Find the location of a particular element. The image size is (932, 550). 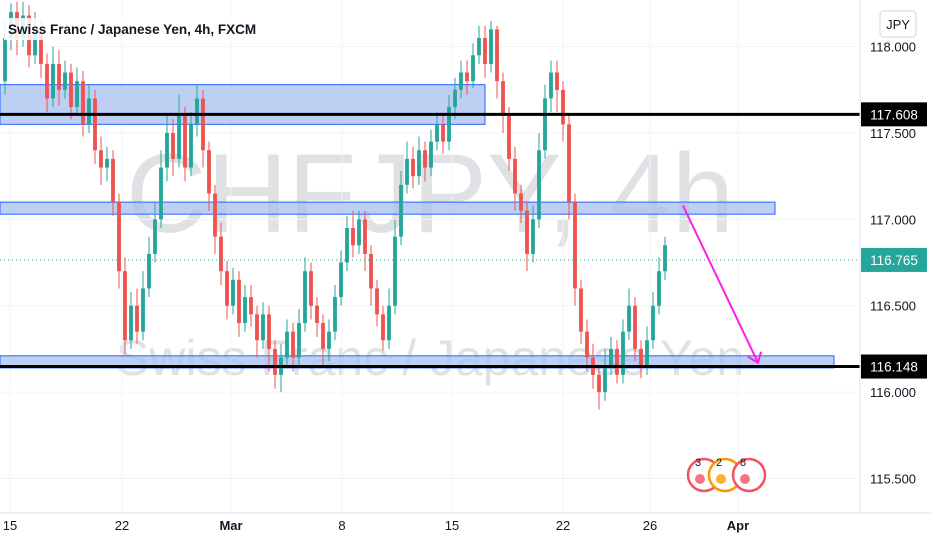

events-badges: 3 2 8 is located at coordinates (726, 475).